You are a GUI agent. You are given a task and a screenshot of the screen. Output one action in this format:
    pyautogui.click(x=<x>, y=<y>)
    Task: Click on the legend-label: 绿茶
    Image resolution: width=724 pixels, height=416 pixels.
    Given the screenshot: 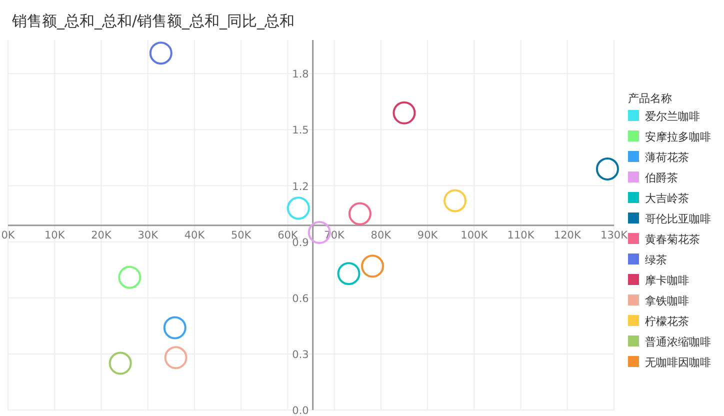 What is the action you would take?
    pyautogui.click(x=656, y=260)
    